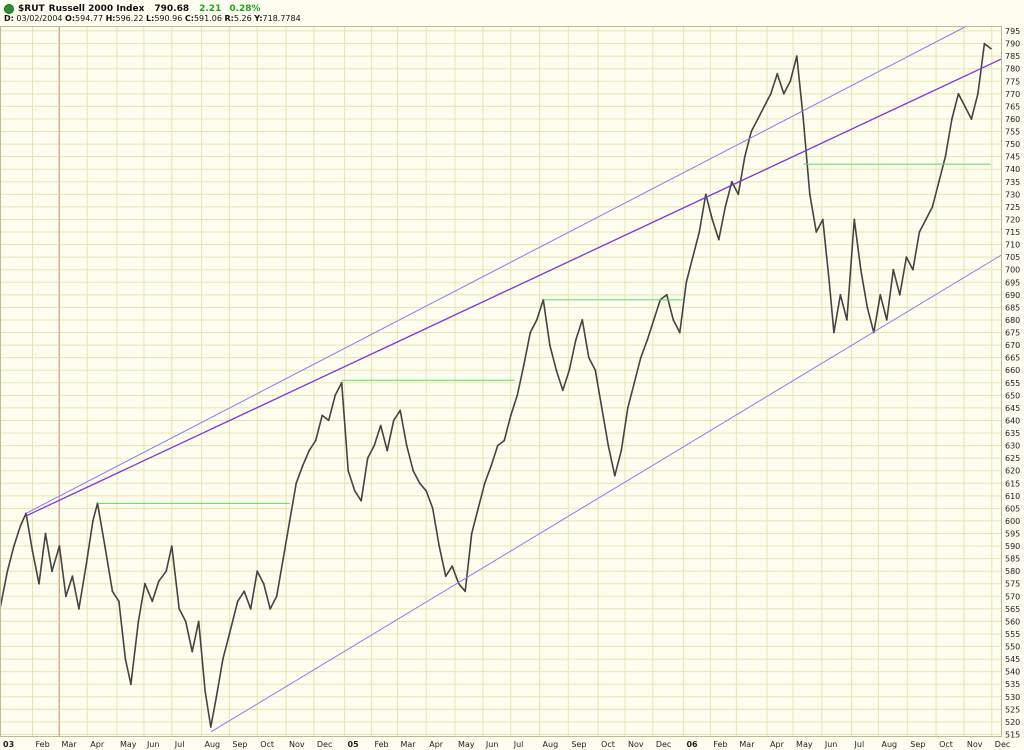  What do you see at coordinates (889, 744) in the screenshot?
I see `x-tick-label: Aug` at bounding box center [889, 744].